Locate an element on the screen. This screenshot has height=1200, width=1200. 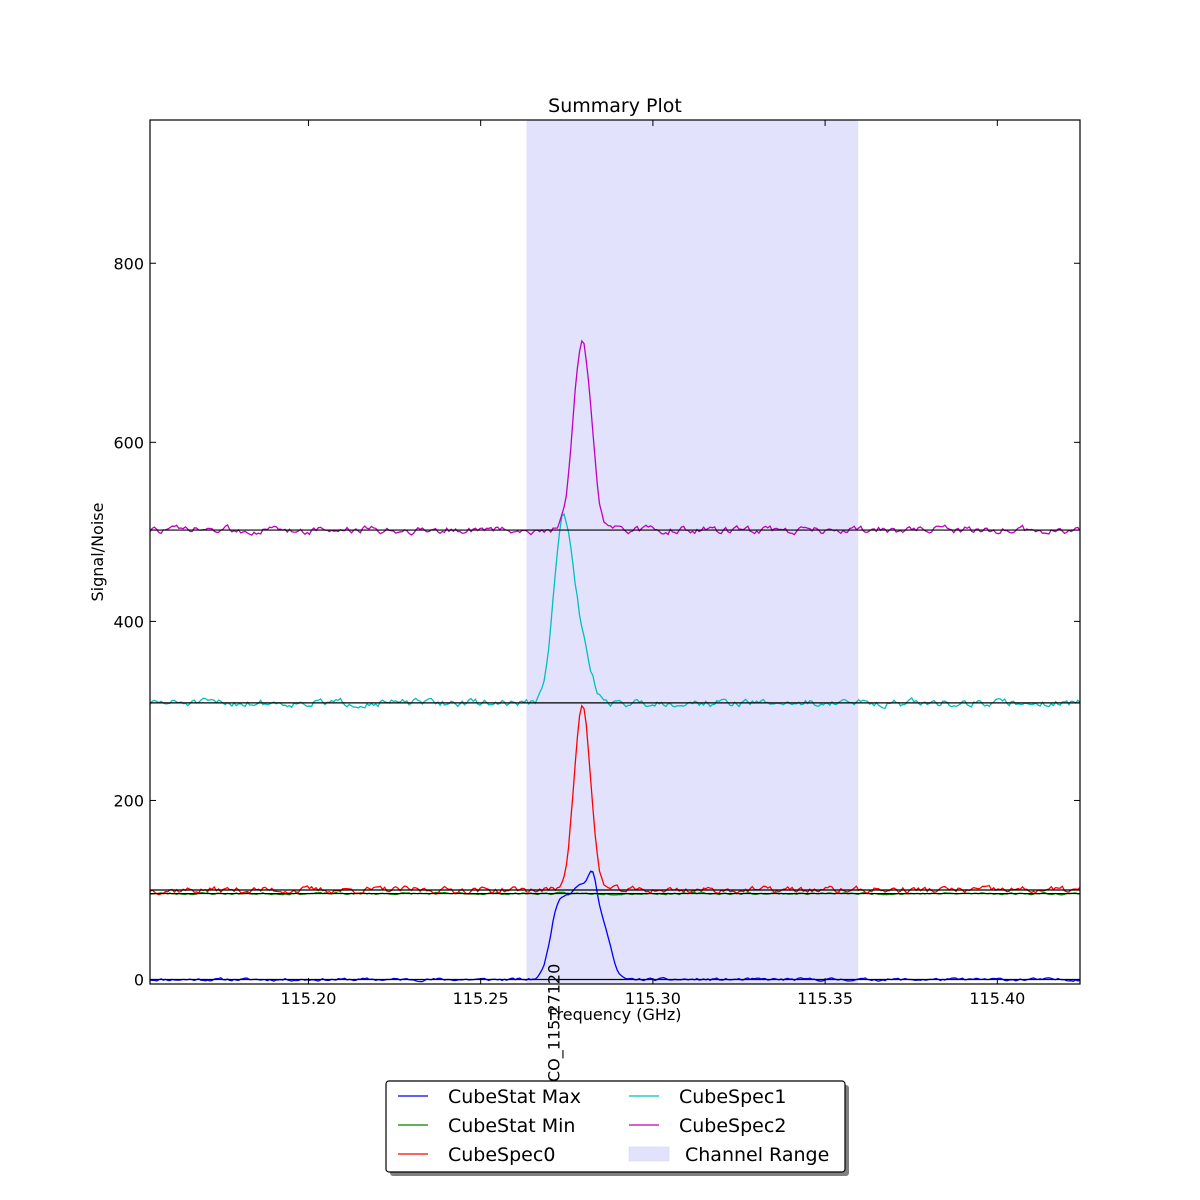
legend-label-3: CubeSpec1 is located at coordinates (732, 1097).